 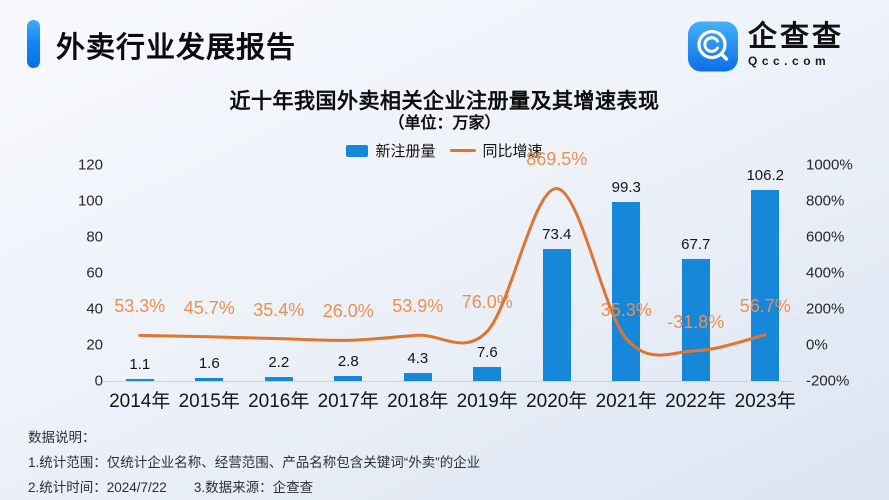 What do you see at coordinates (209, 401) in the screenshot?
I see `x-axis-category-label: 2015年` at bounding box center [209, 401].